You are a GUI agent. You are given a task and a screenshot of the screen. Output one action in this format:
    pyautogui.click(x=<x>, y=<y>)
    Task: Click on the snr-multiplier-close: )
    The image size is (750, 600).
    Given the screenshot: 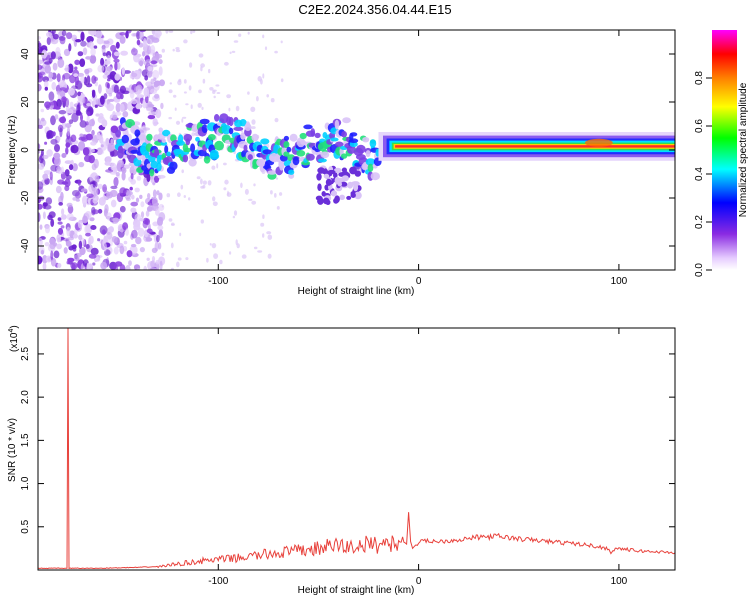 What is the action you would take?
    pyautogui.click(x=14, y=326)
    